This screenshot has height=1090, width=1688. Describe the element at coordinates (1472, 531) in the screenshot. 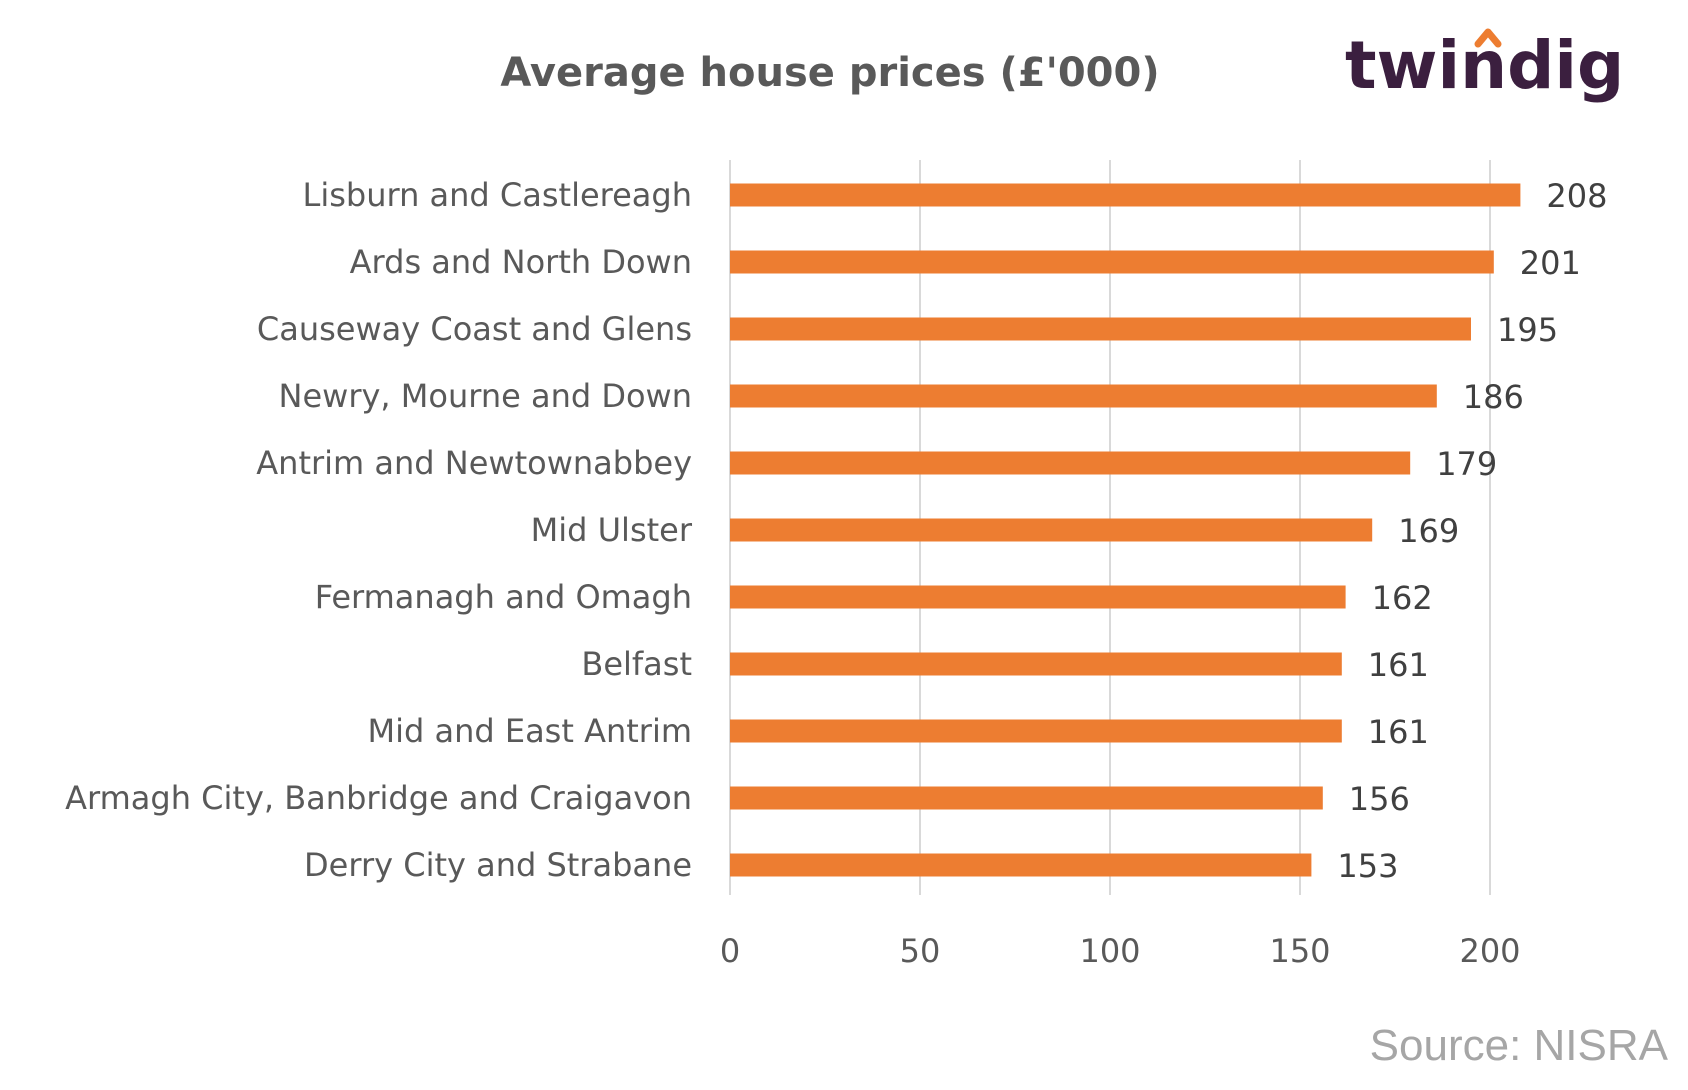

I see `value-labels: 208 201 195 186 179 169 162 161 161 156 153` at that location.